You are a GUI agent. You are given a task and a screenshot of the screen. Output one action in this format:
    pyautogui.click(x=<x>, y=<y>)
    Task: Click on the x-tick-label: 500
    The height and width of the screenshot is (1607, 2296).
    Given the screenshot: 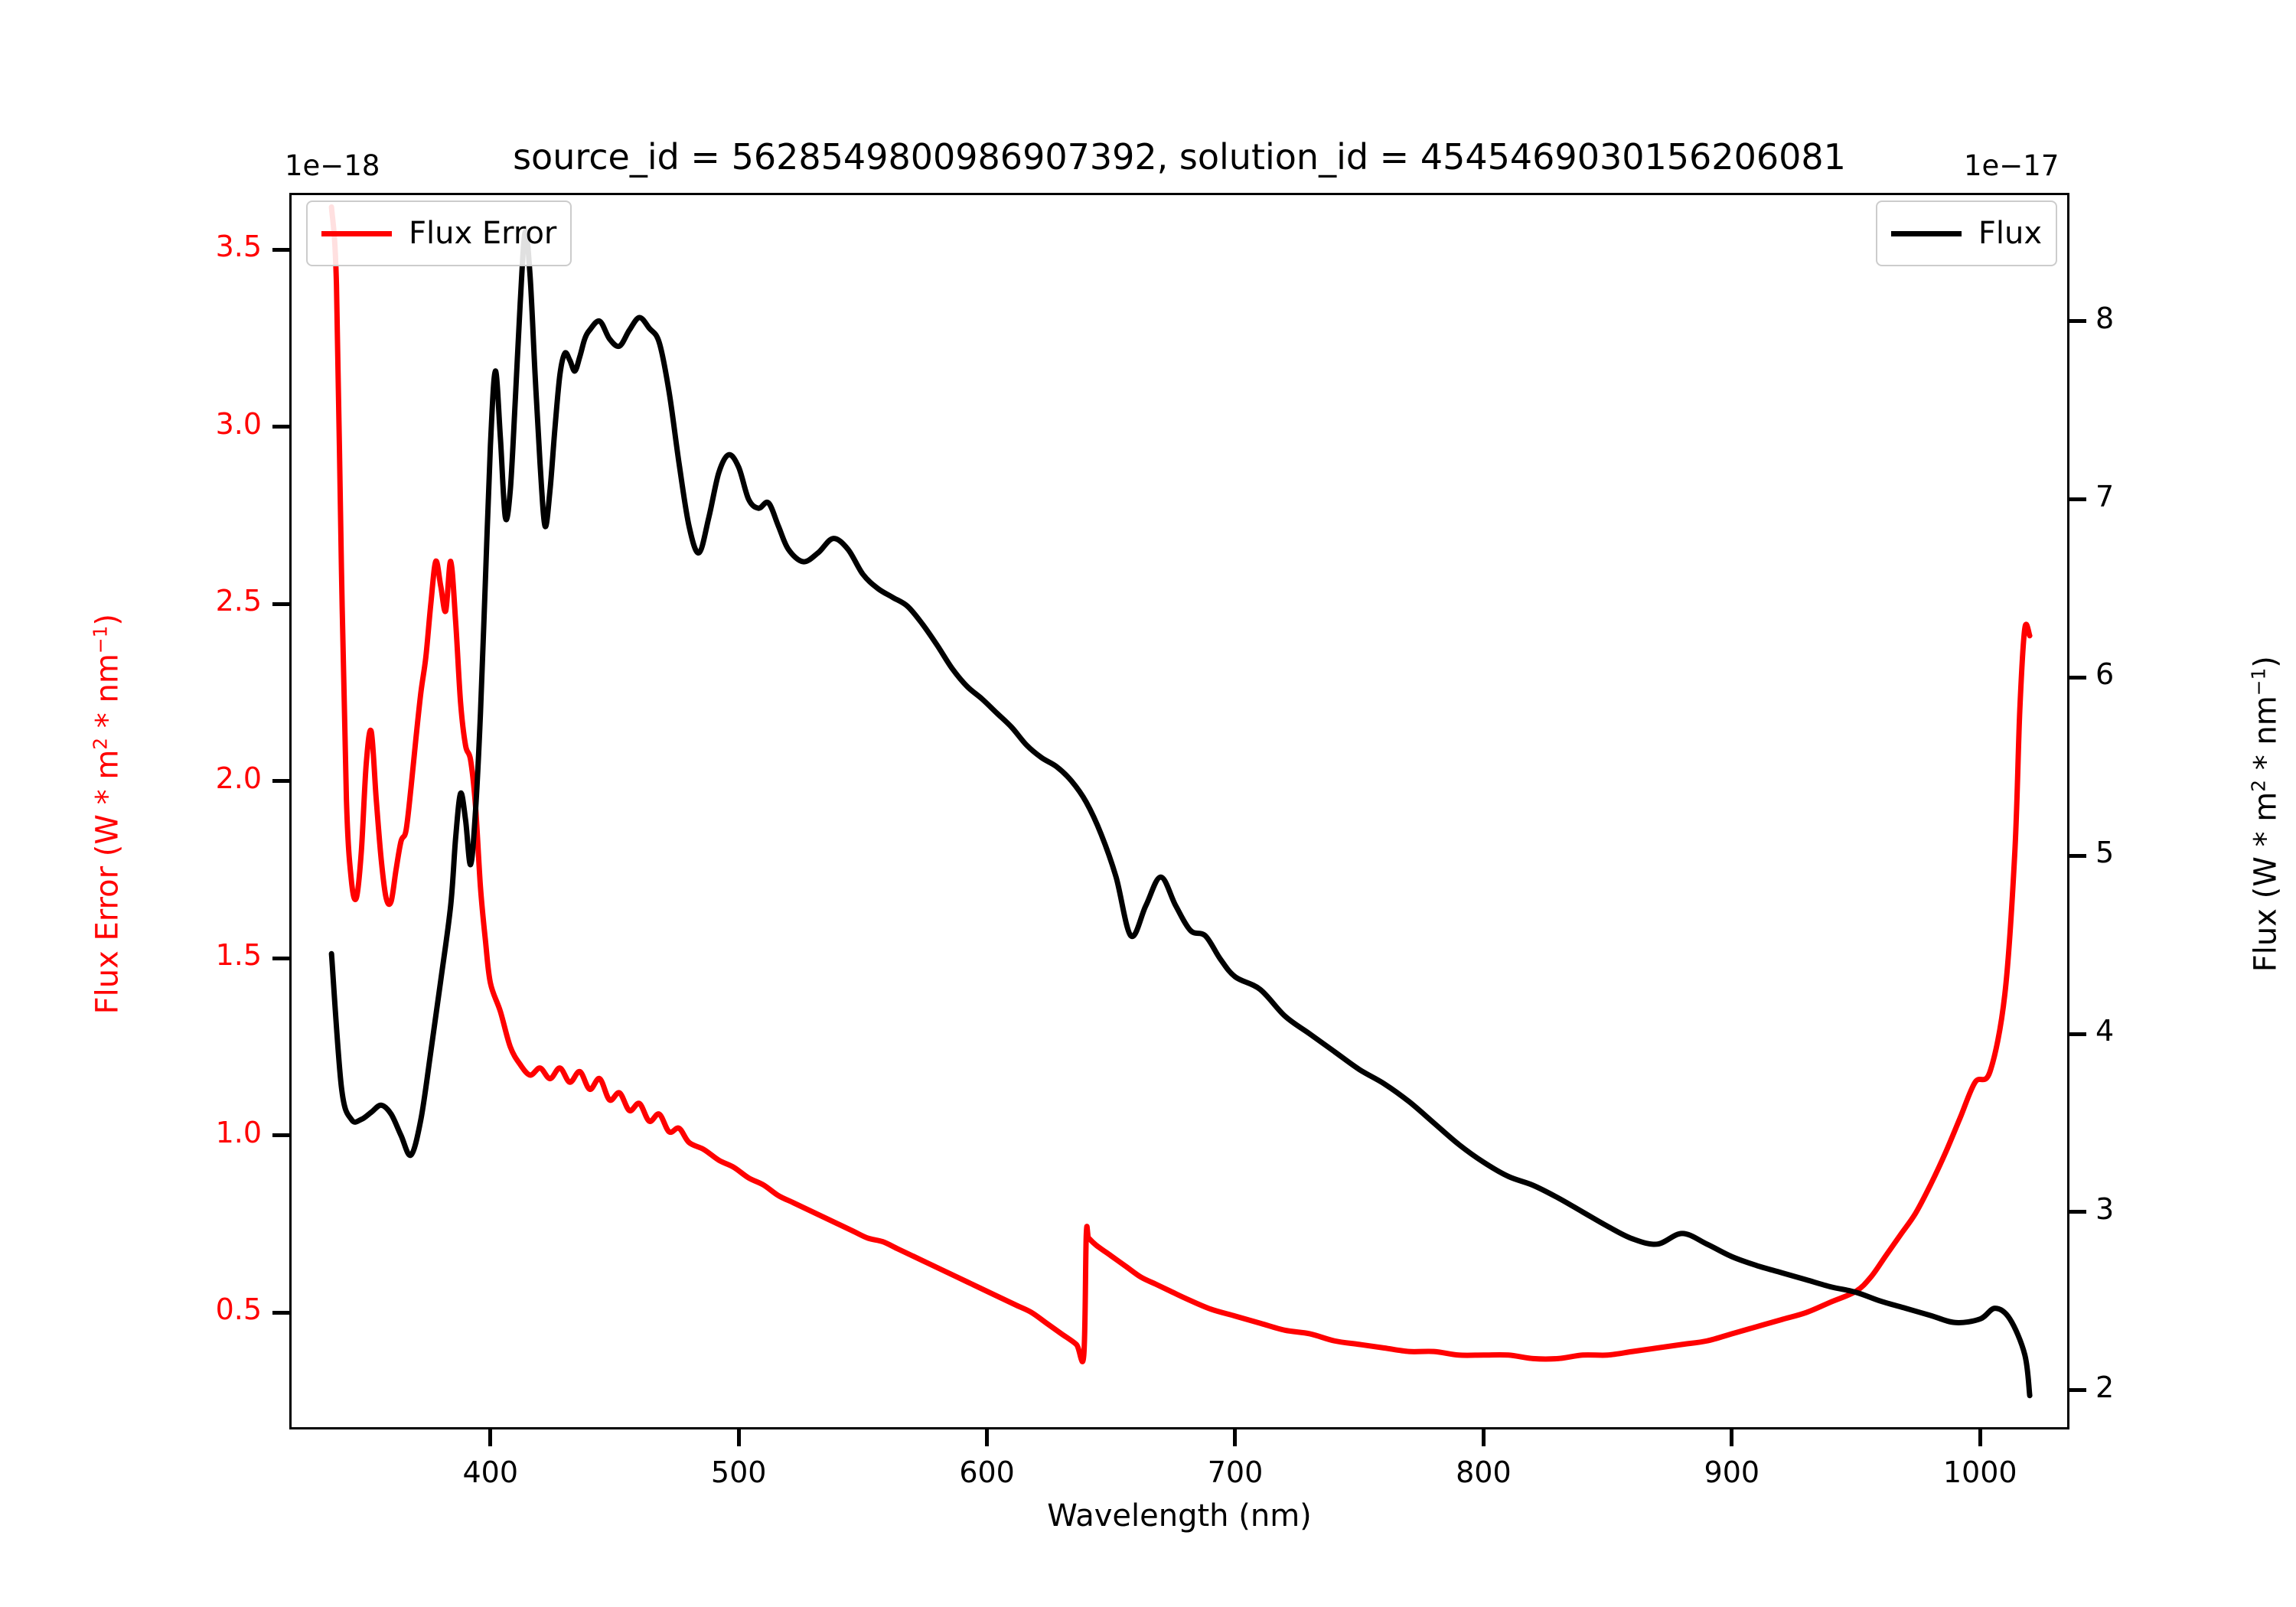 What is the action you would take?
    pyautogui.click(x=738, y=1472)
    